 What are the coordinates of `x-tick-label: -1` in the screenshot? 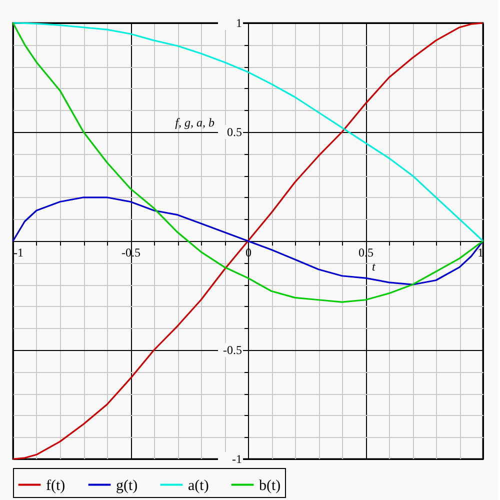 It's located at (19, 253).